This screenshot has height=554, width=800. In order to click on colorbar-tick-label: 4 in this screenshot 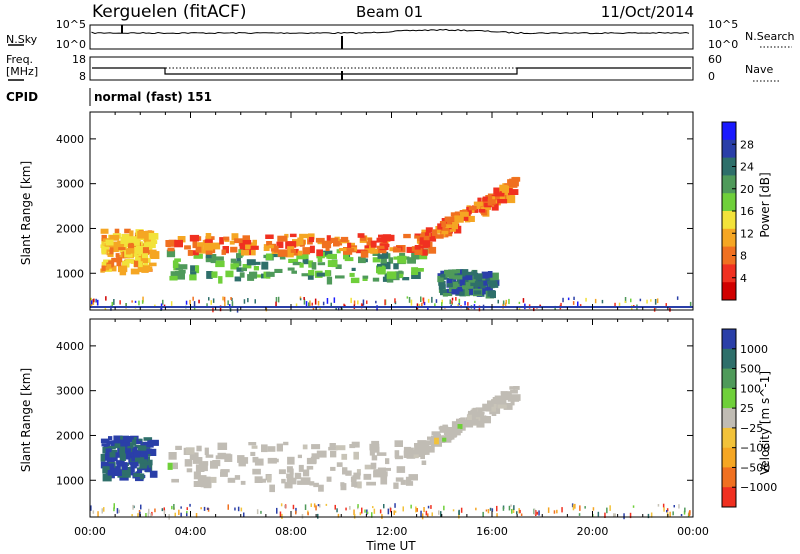, I will do `click(743, 278)`.